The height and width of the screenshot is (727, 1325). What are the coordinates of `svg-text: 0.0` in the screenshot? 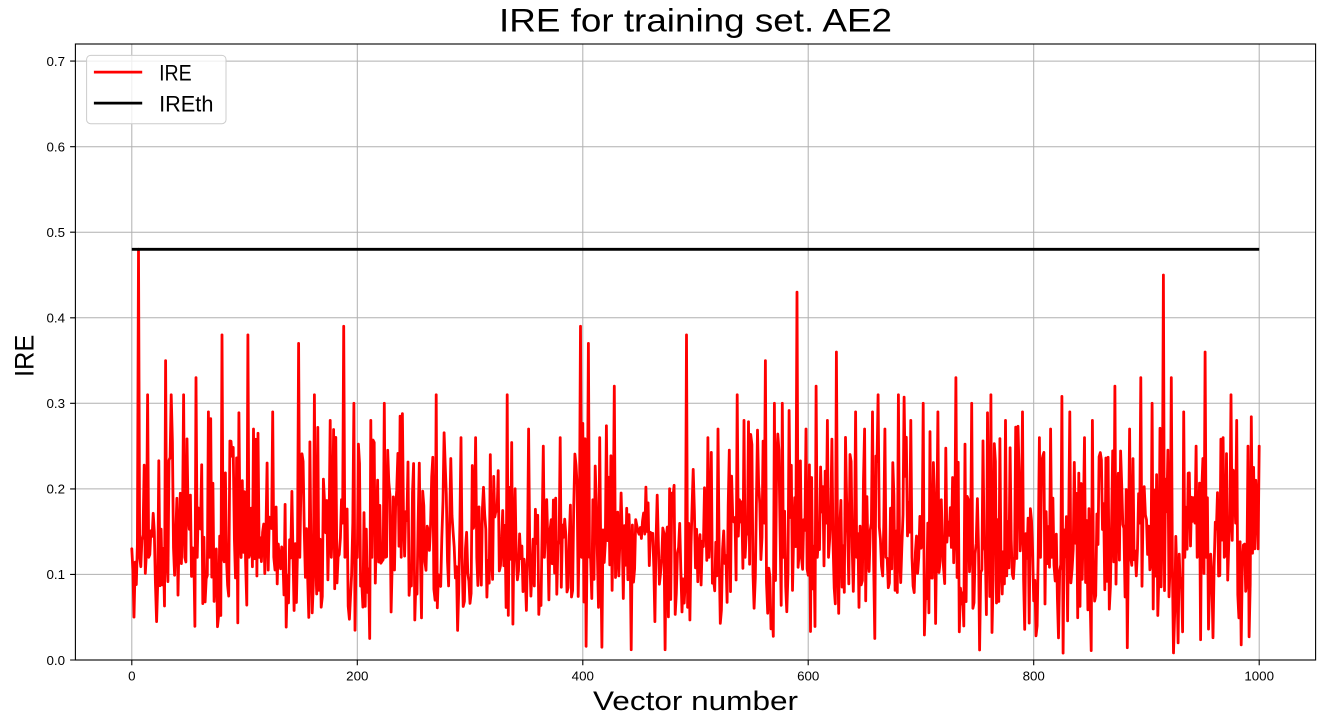 It's located at (55, 660).